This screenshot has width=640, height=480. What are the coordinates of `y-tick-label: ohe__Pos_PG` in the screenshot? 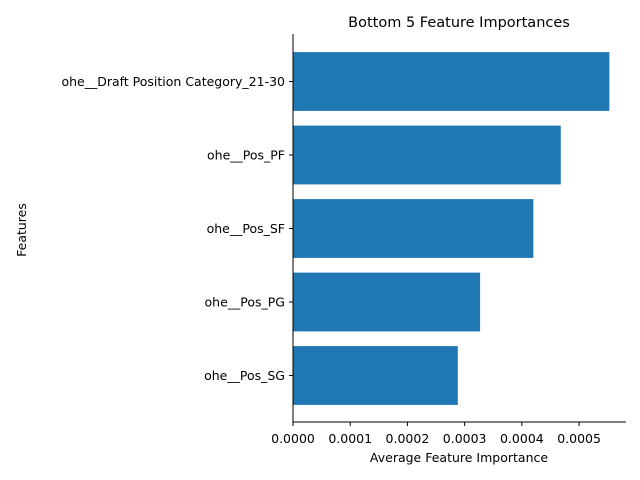 It's located at (245, 302).